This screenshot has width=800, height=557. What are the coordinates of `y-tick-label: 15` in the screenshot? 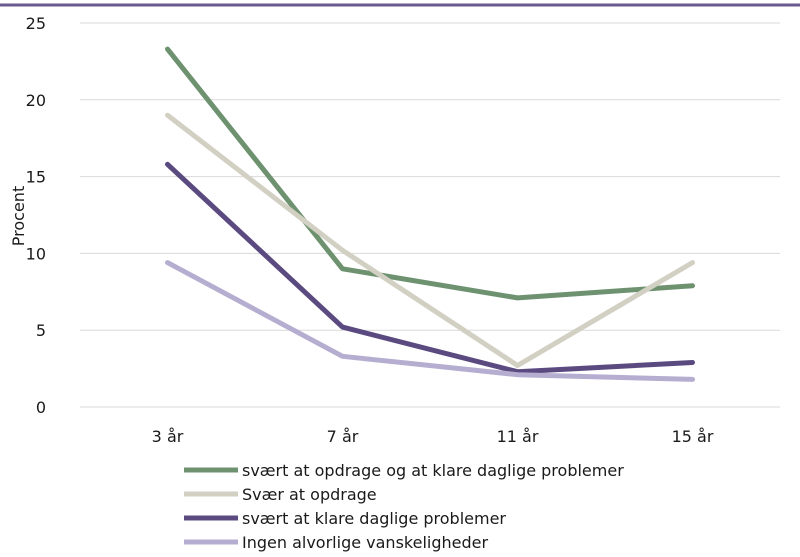 It's located at (36, 177).